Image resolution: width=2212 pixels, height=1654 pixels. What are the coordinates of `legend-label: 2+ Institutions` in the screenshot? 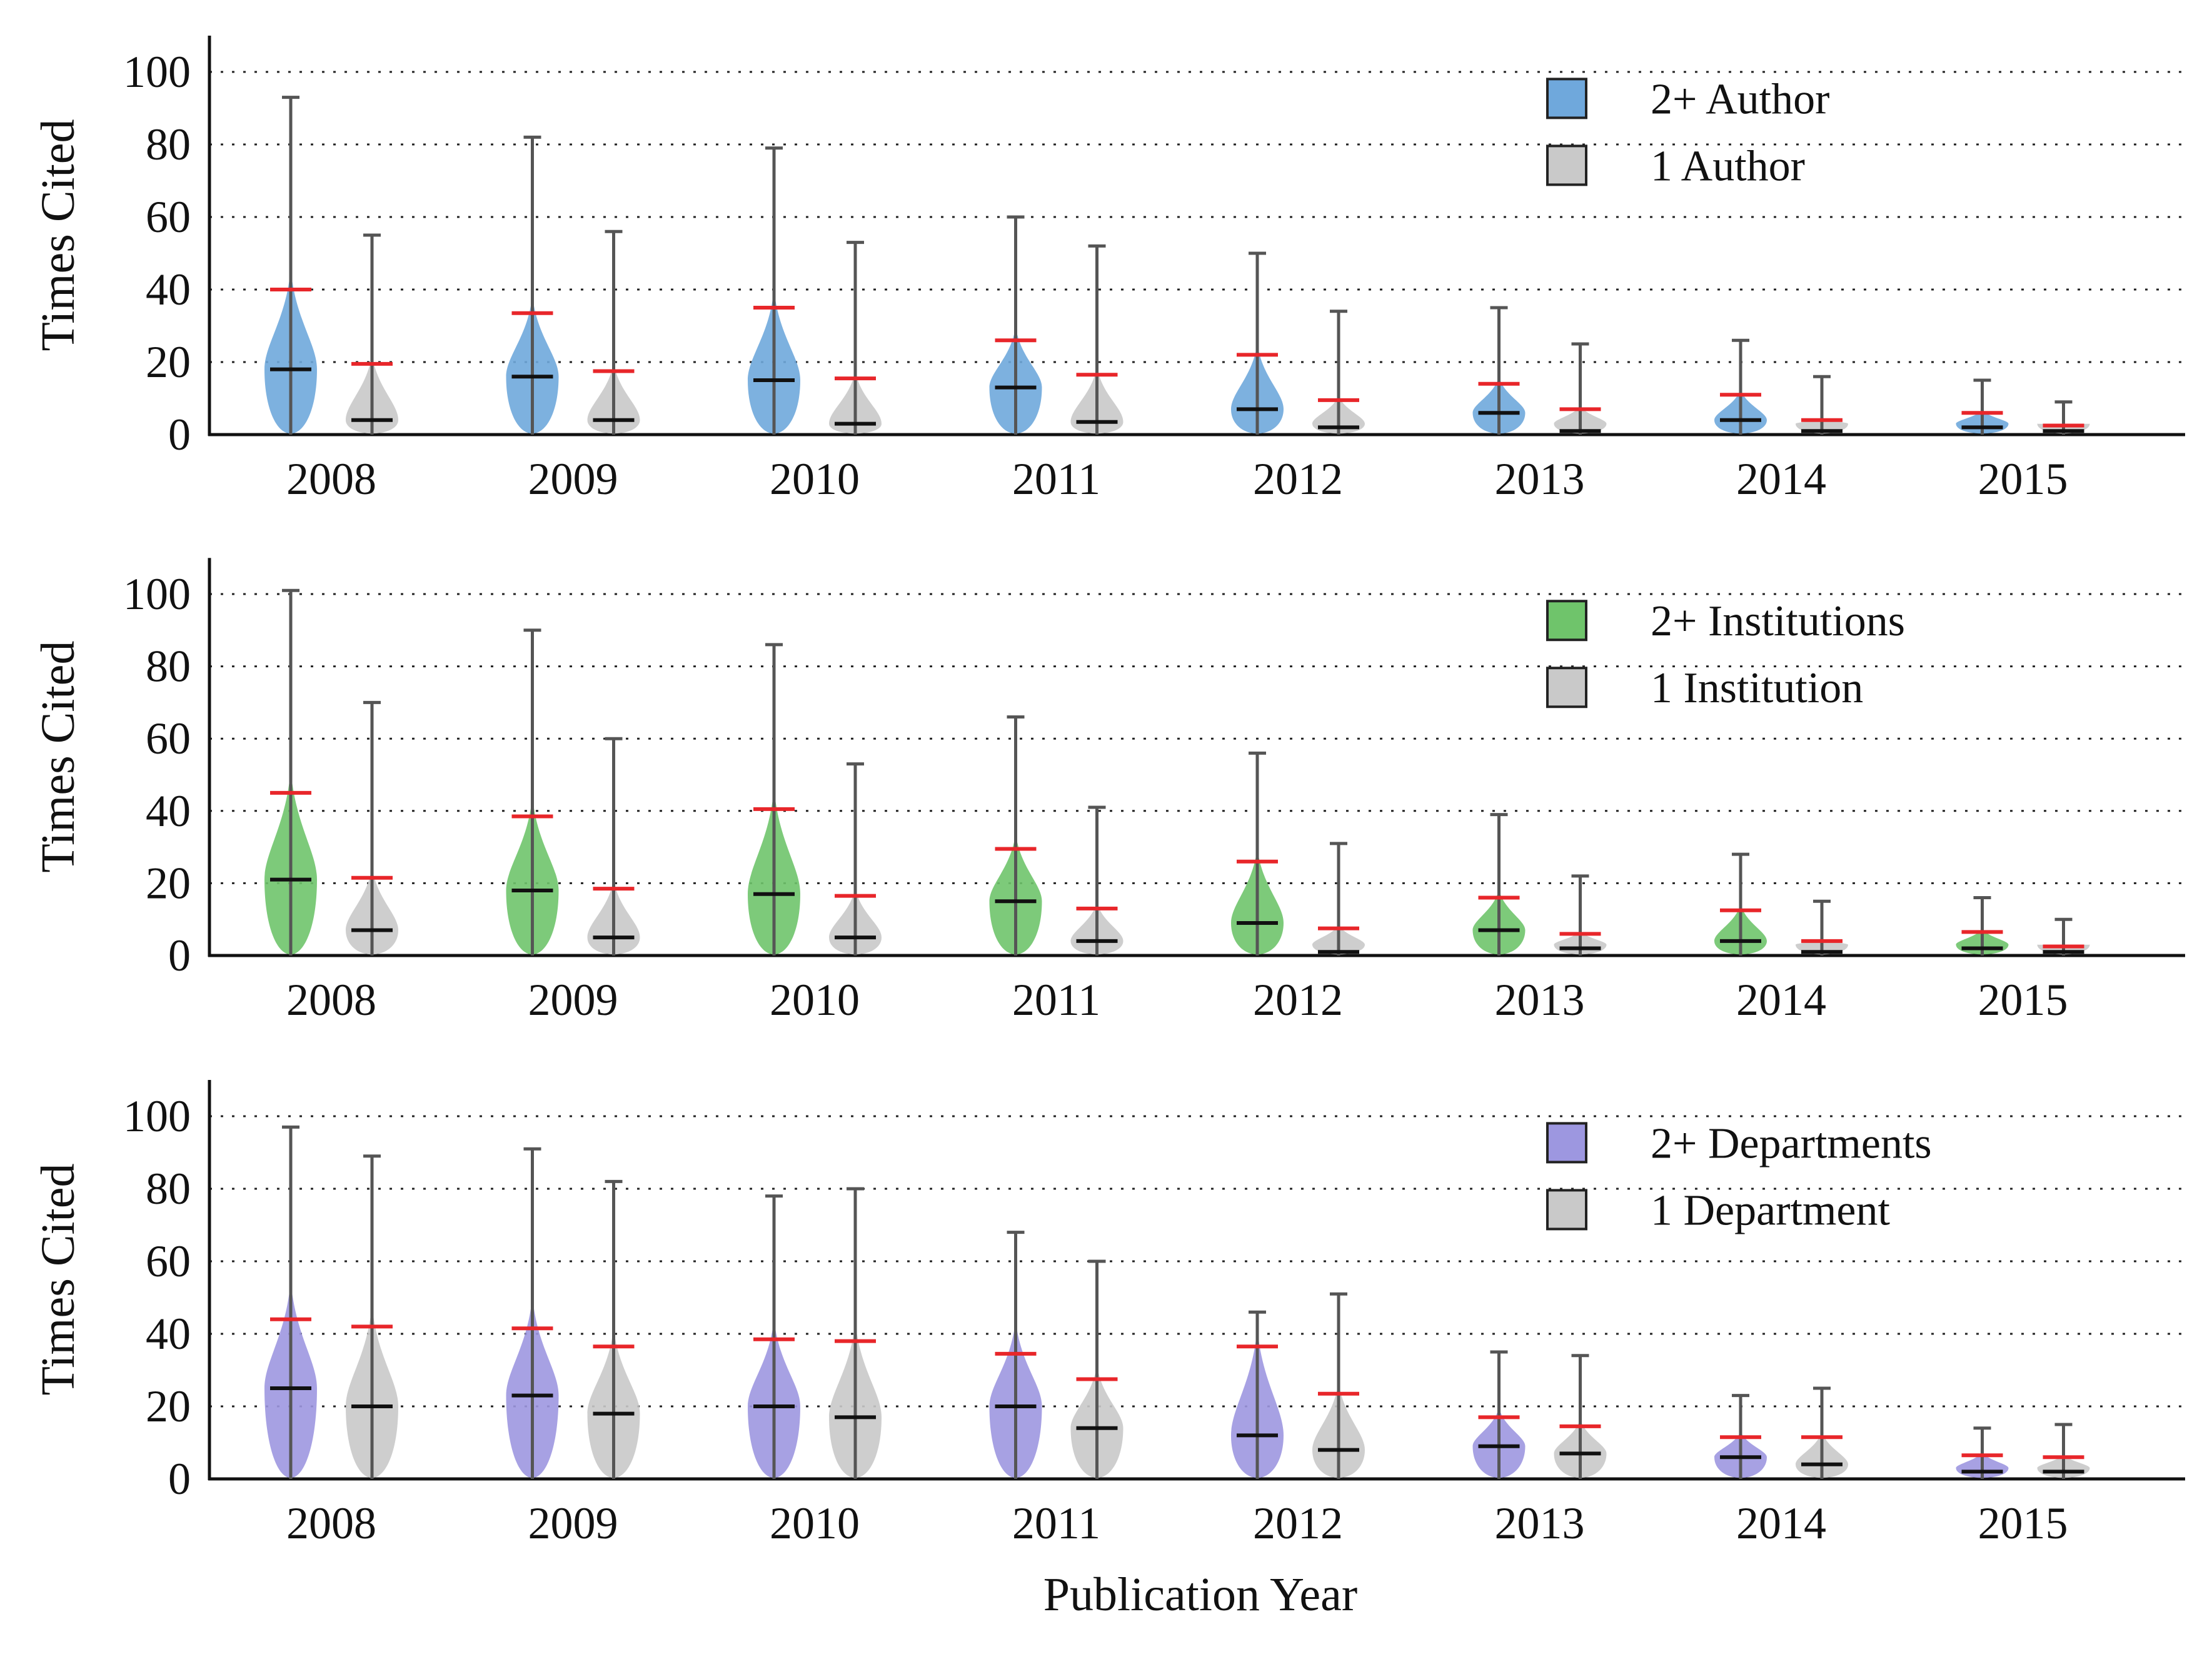 It's located at (1778, 621).